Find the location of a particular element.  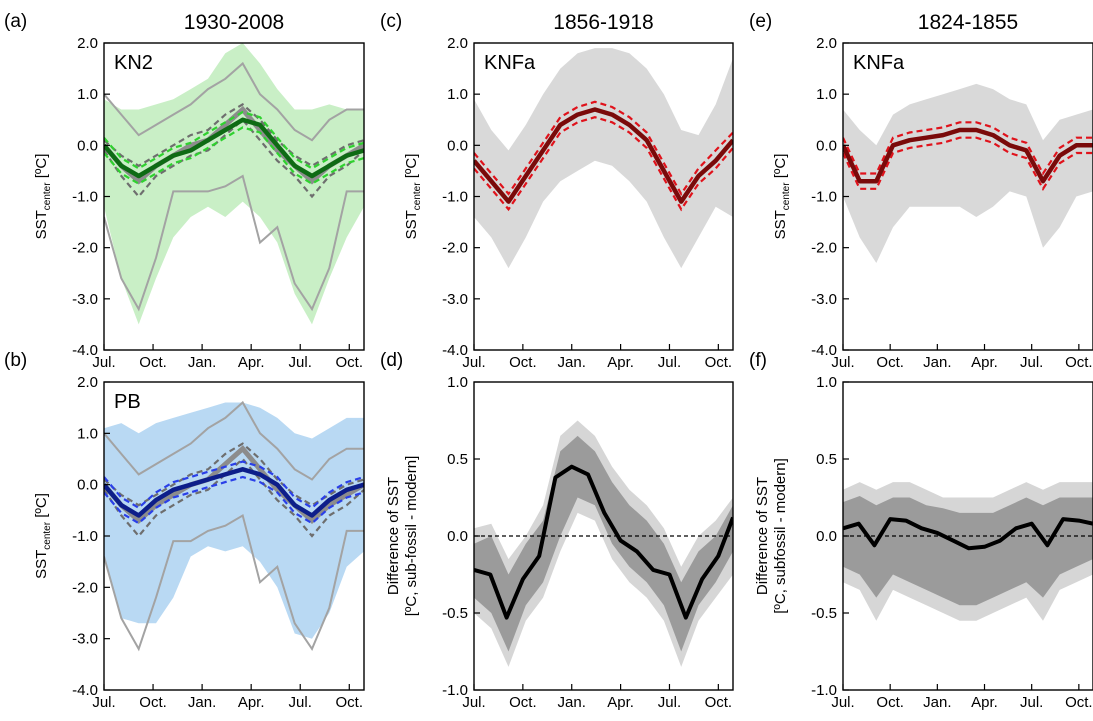

y-axis-label-line2: [ºC, subfossil - modern] is located at coordinates (780, 536).